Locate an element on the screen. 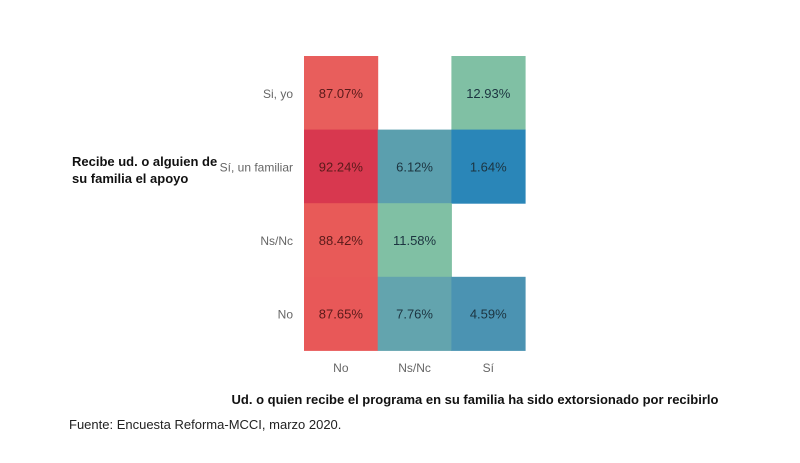  cell-value-label: 92.24% is located at coordinates (341, 166).